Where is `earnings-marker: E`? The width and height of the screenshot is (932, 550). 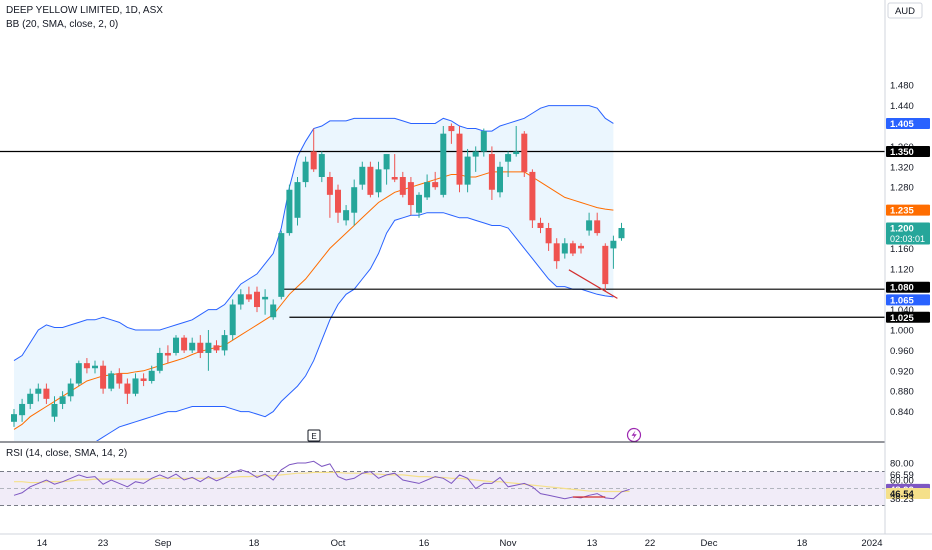 earnings-marker: E is located at coordinates (314, 435).